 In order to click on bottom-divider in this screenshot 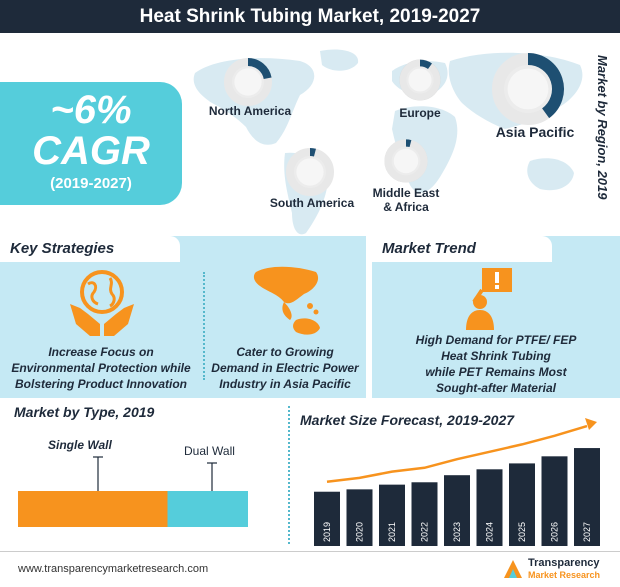, I will do `click(289, 475)`.